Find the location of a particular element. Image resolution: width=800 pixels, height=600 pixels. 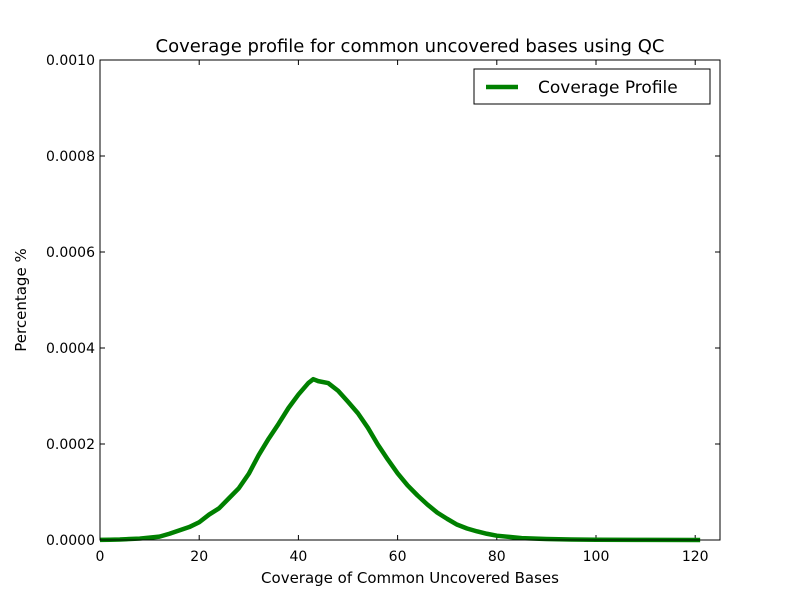

y-tick-label: 0.0008 is located at coordinates (70, 157).